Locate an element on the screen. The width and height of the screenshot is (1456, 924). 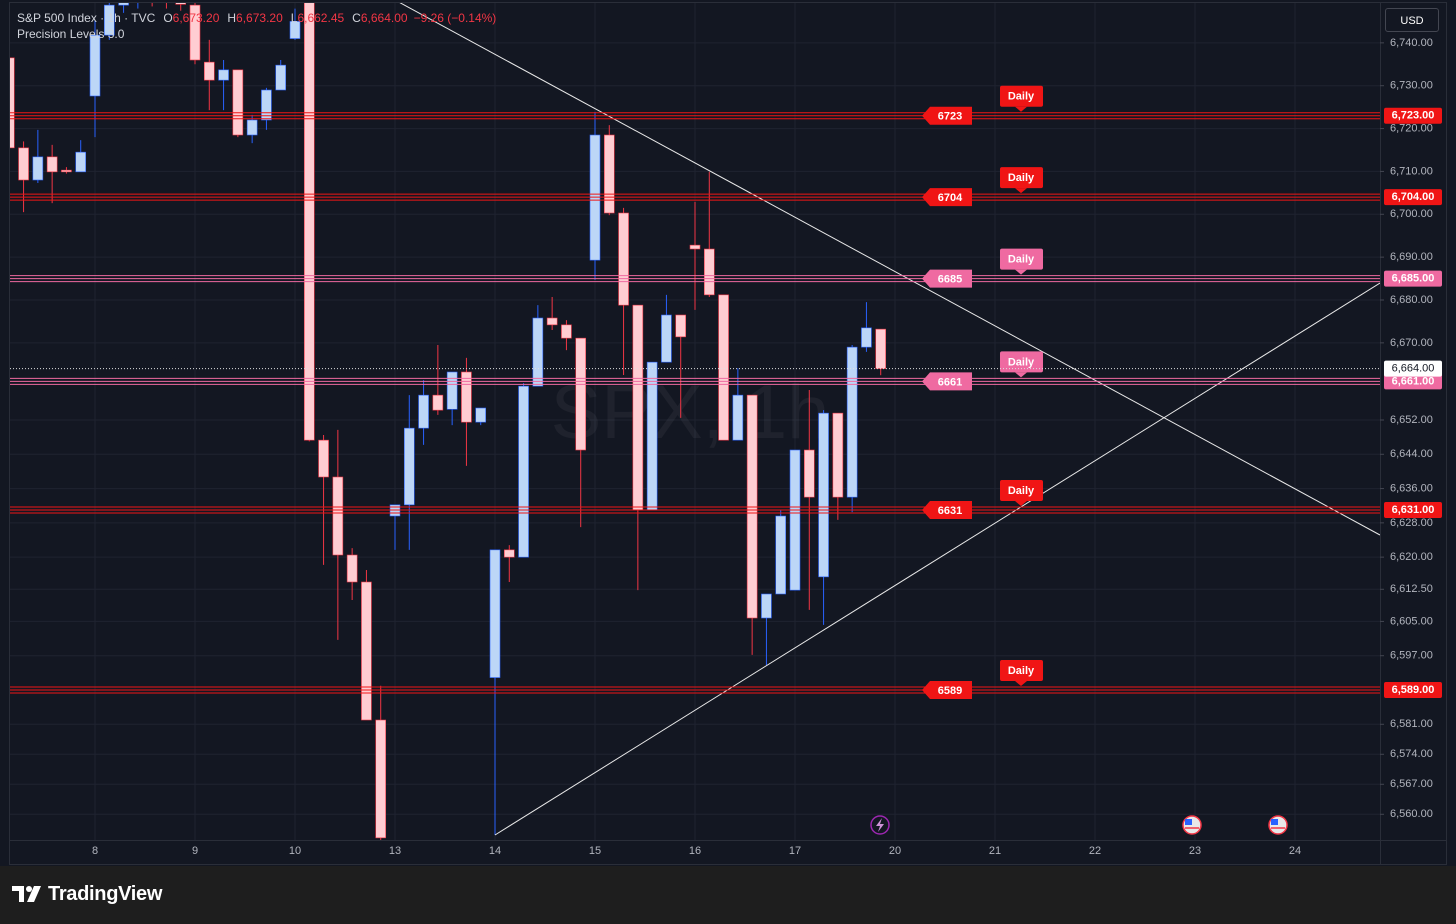
price-axis-level-label: 6,589.00 is located at coordinates (1413, 690).